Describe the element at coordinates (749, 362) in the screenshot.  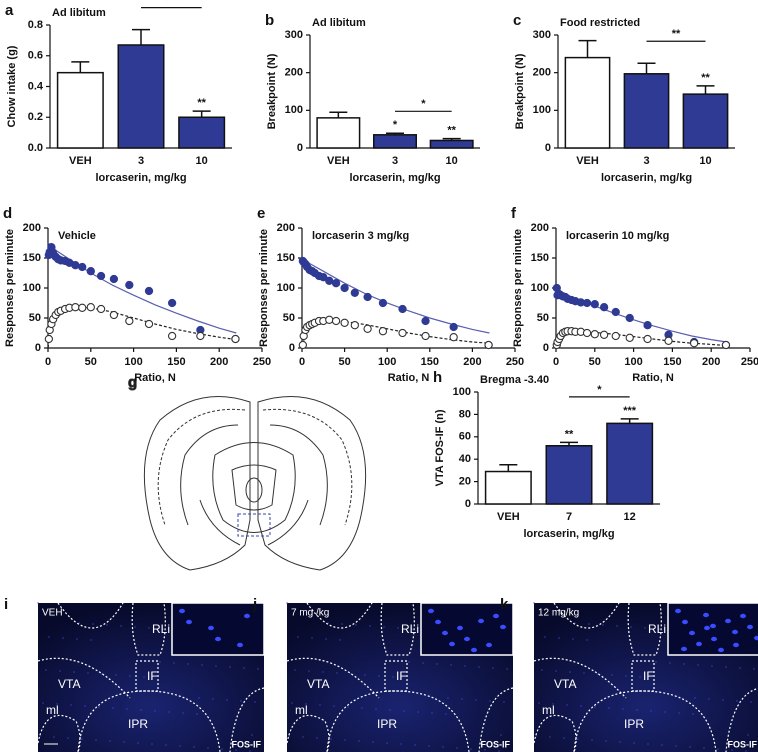
I see `x-tick-label: 250` at that location.